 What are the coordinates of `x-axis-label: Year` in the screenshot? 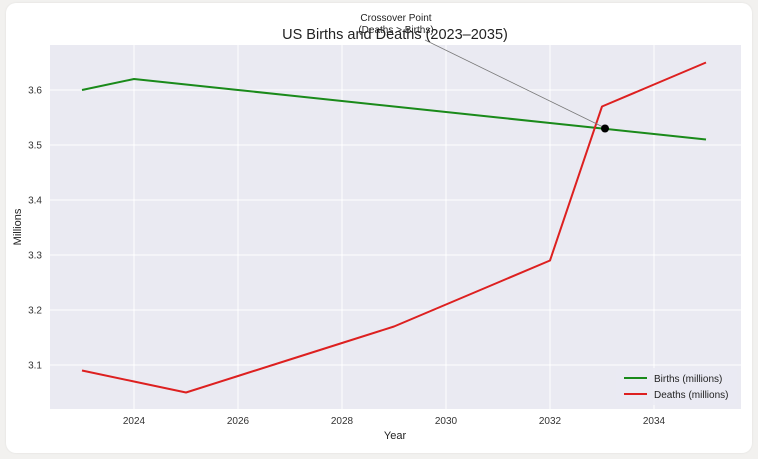 It's located at (395, 436).